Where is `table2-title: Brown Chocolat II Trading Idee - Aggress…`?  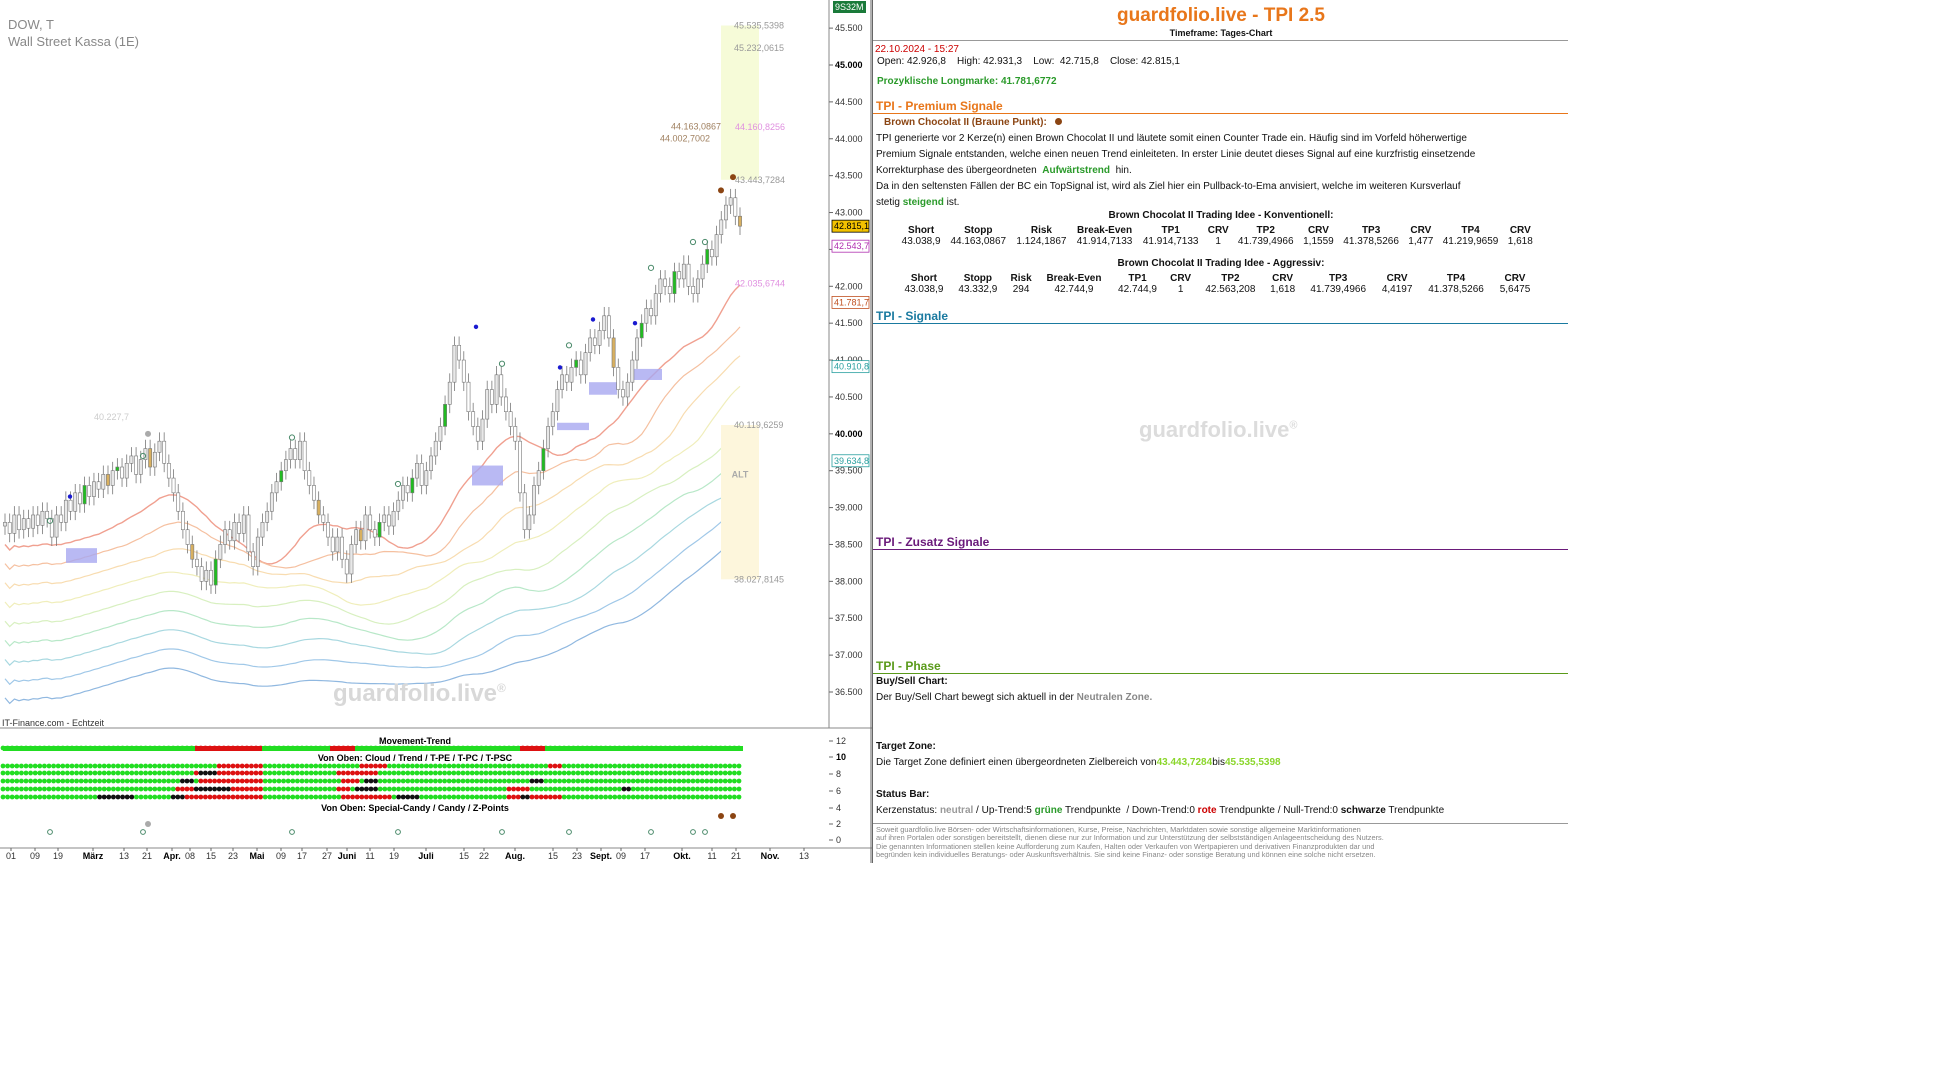
table2-title: Brown Chocolat II Trading Idee - Aggress… is located at coordinates (1221, 263).